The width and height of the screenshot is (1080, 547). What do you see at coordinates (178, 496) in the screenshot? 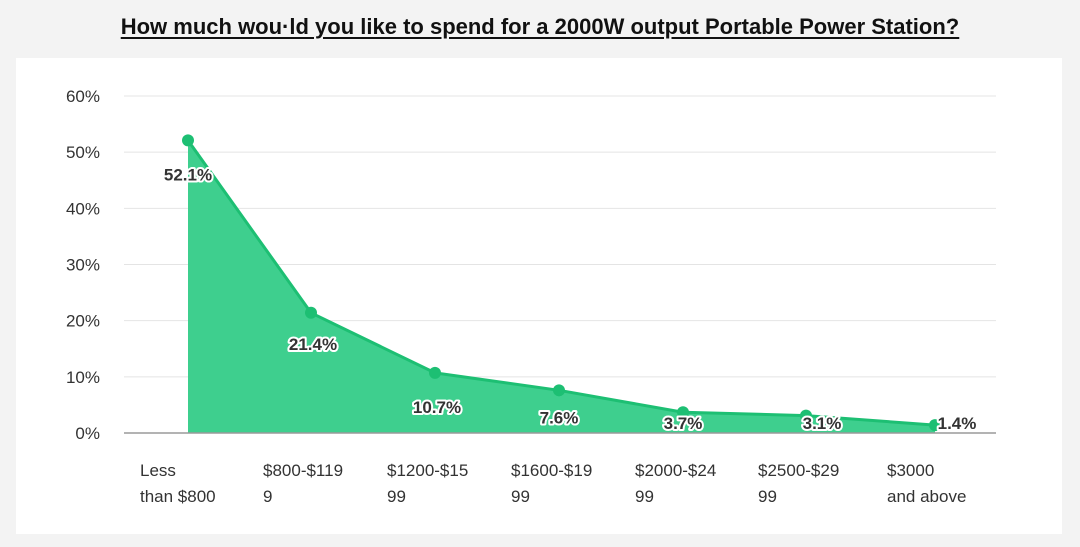
I see `x-tick-label: than $800` at bounding box center [178, 496].